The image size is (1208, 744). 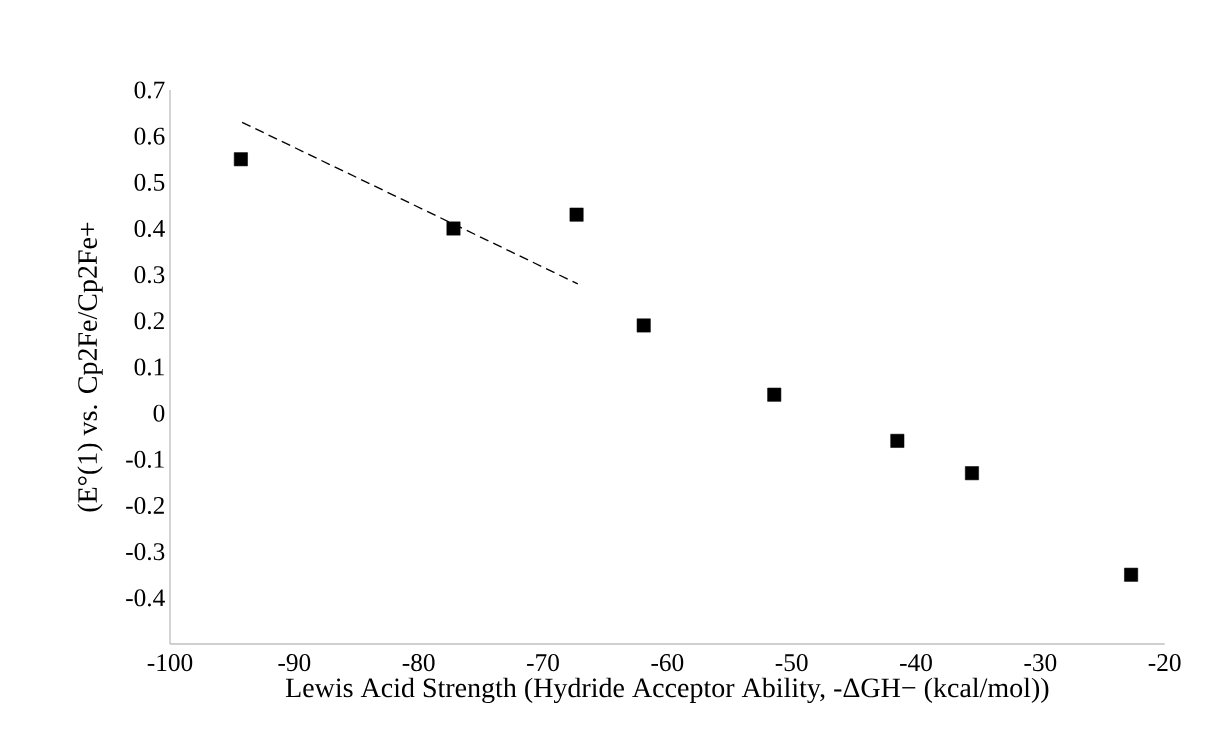 I want to click on y-tick-label: 0.3, so click(x=149, y=275).